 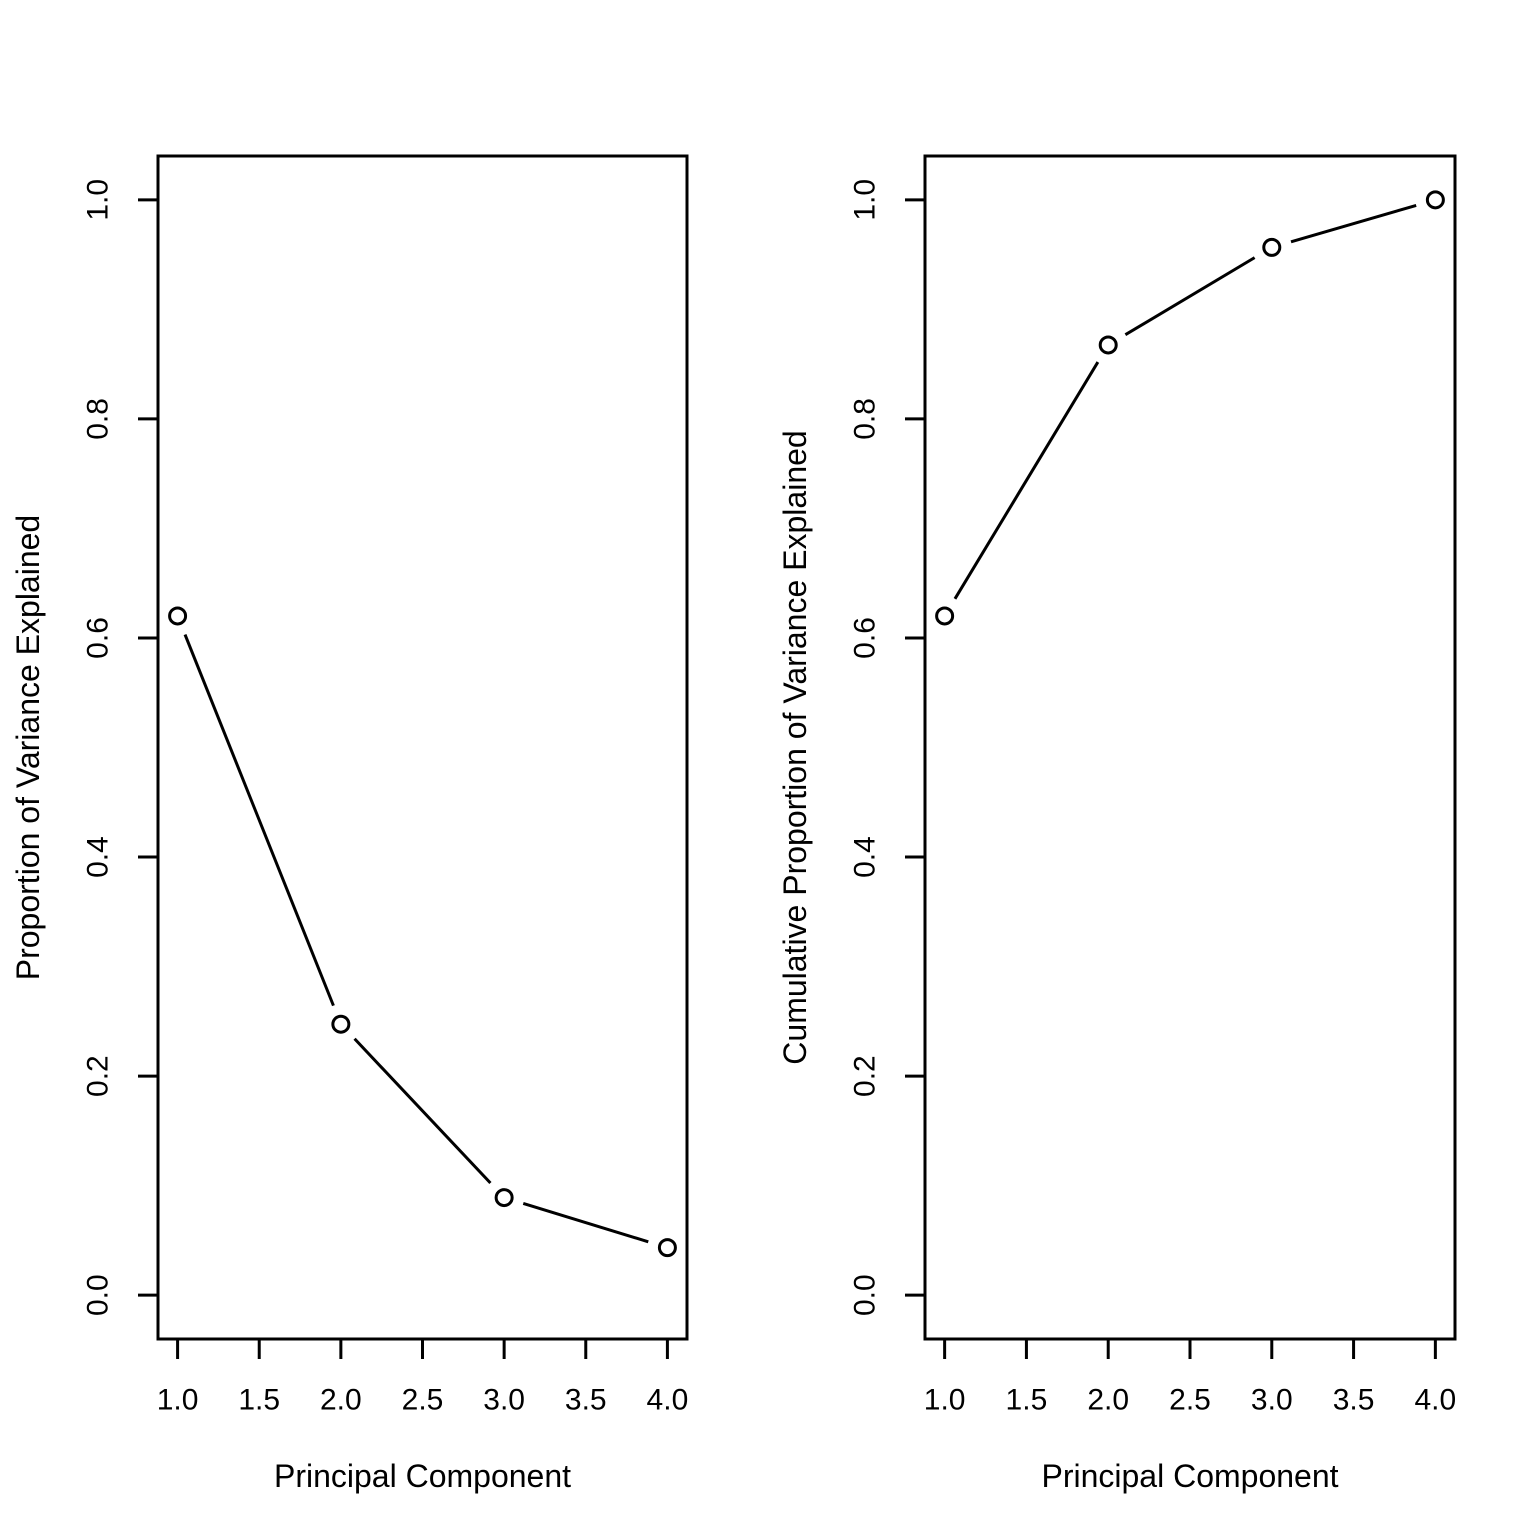 What do you see at coordinates (28, 747) in the screenshot?
I see `y-axis-title: Proportion of Variance Explained` at bounding box center [28, 747].